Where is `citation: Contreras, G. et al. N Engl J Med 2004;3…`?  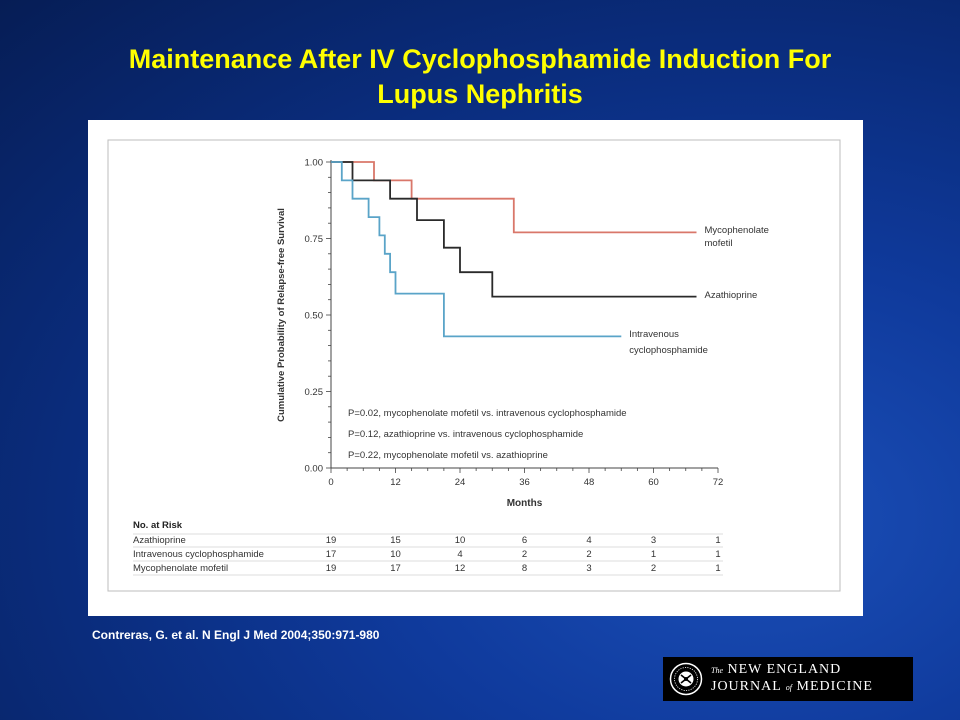 citation: Contreras, G. et al. N Engl J Med 2004;3… is located at coordinates (236, 635).